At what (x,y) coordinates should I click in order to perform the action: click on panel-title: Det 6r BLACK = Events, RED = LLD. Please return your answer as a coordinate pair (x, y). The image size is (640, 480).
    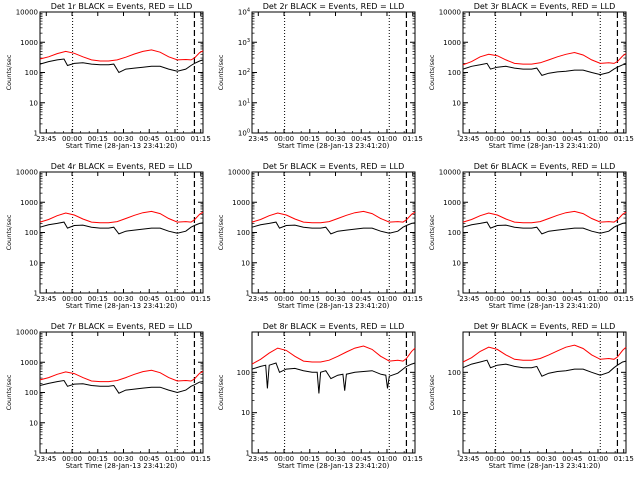
    Looking at the image, I should click on (545, 166).